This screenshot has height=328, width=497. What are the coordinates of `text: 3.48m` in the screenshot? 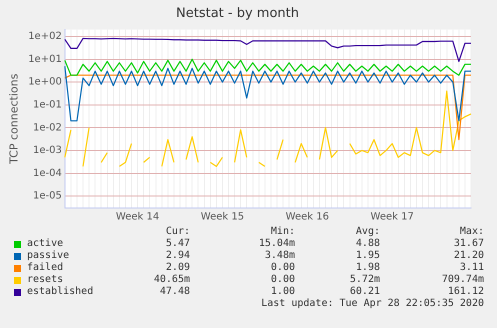 It's located at (279, 256).